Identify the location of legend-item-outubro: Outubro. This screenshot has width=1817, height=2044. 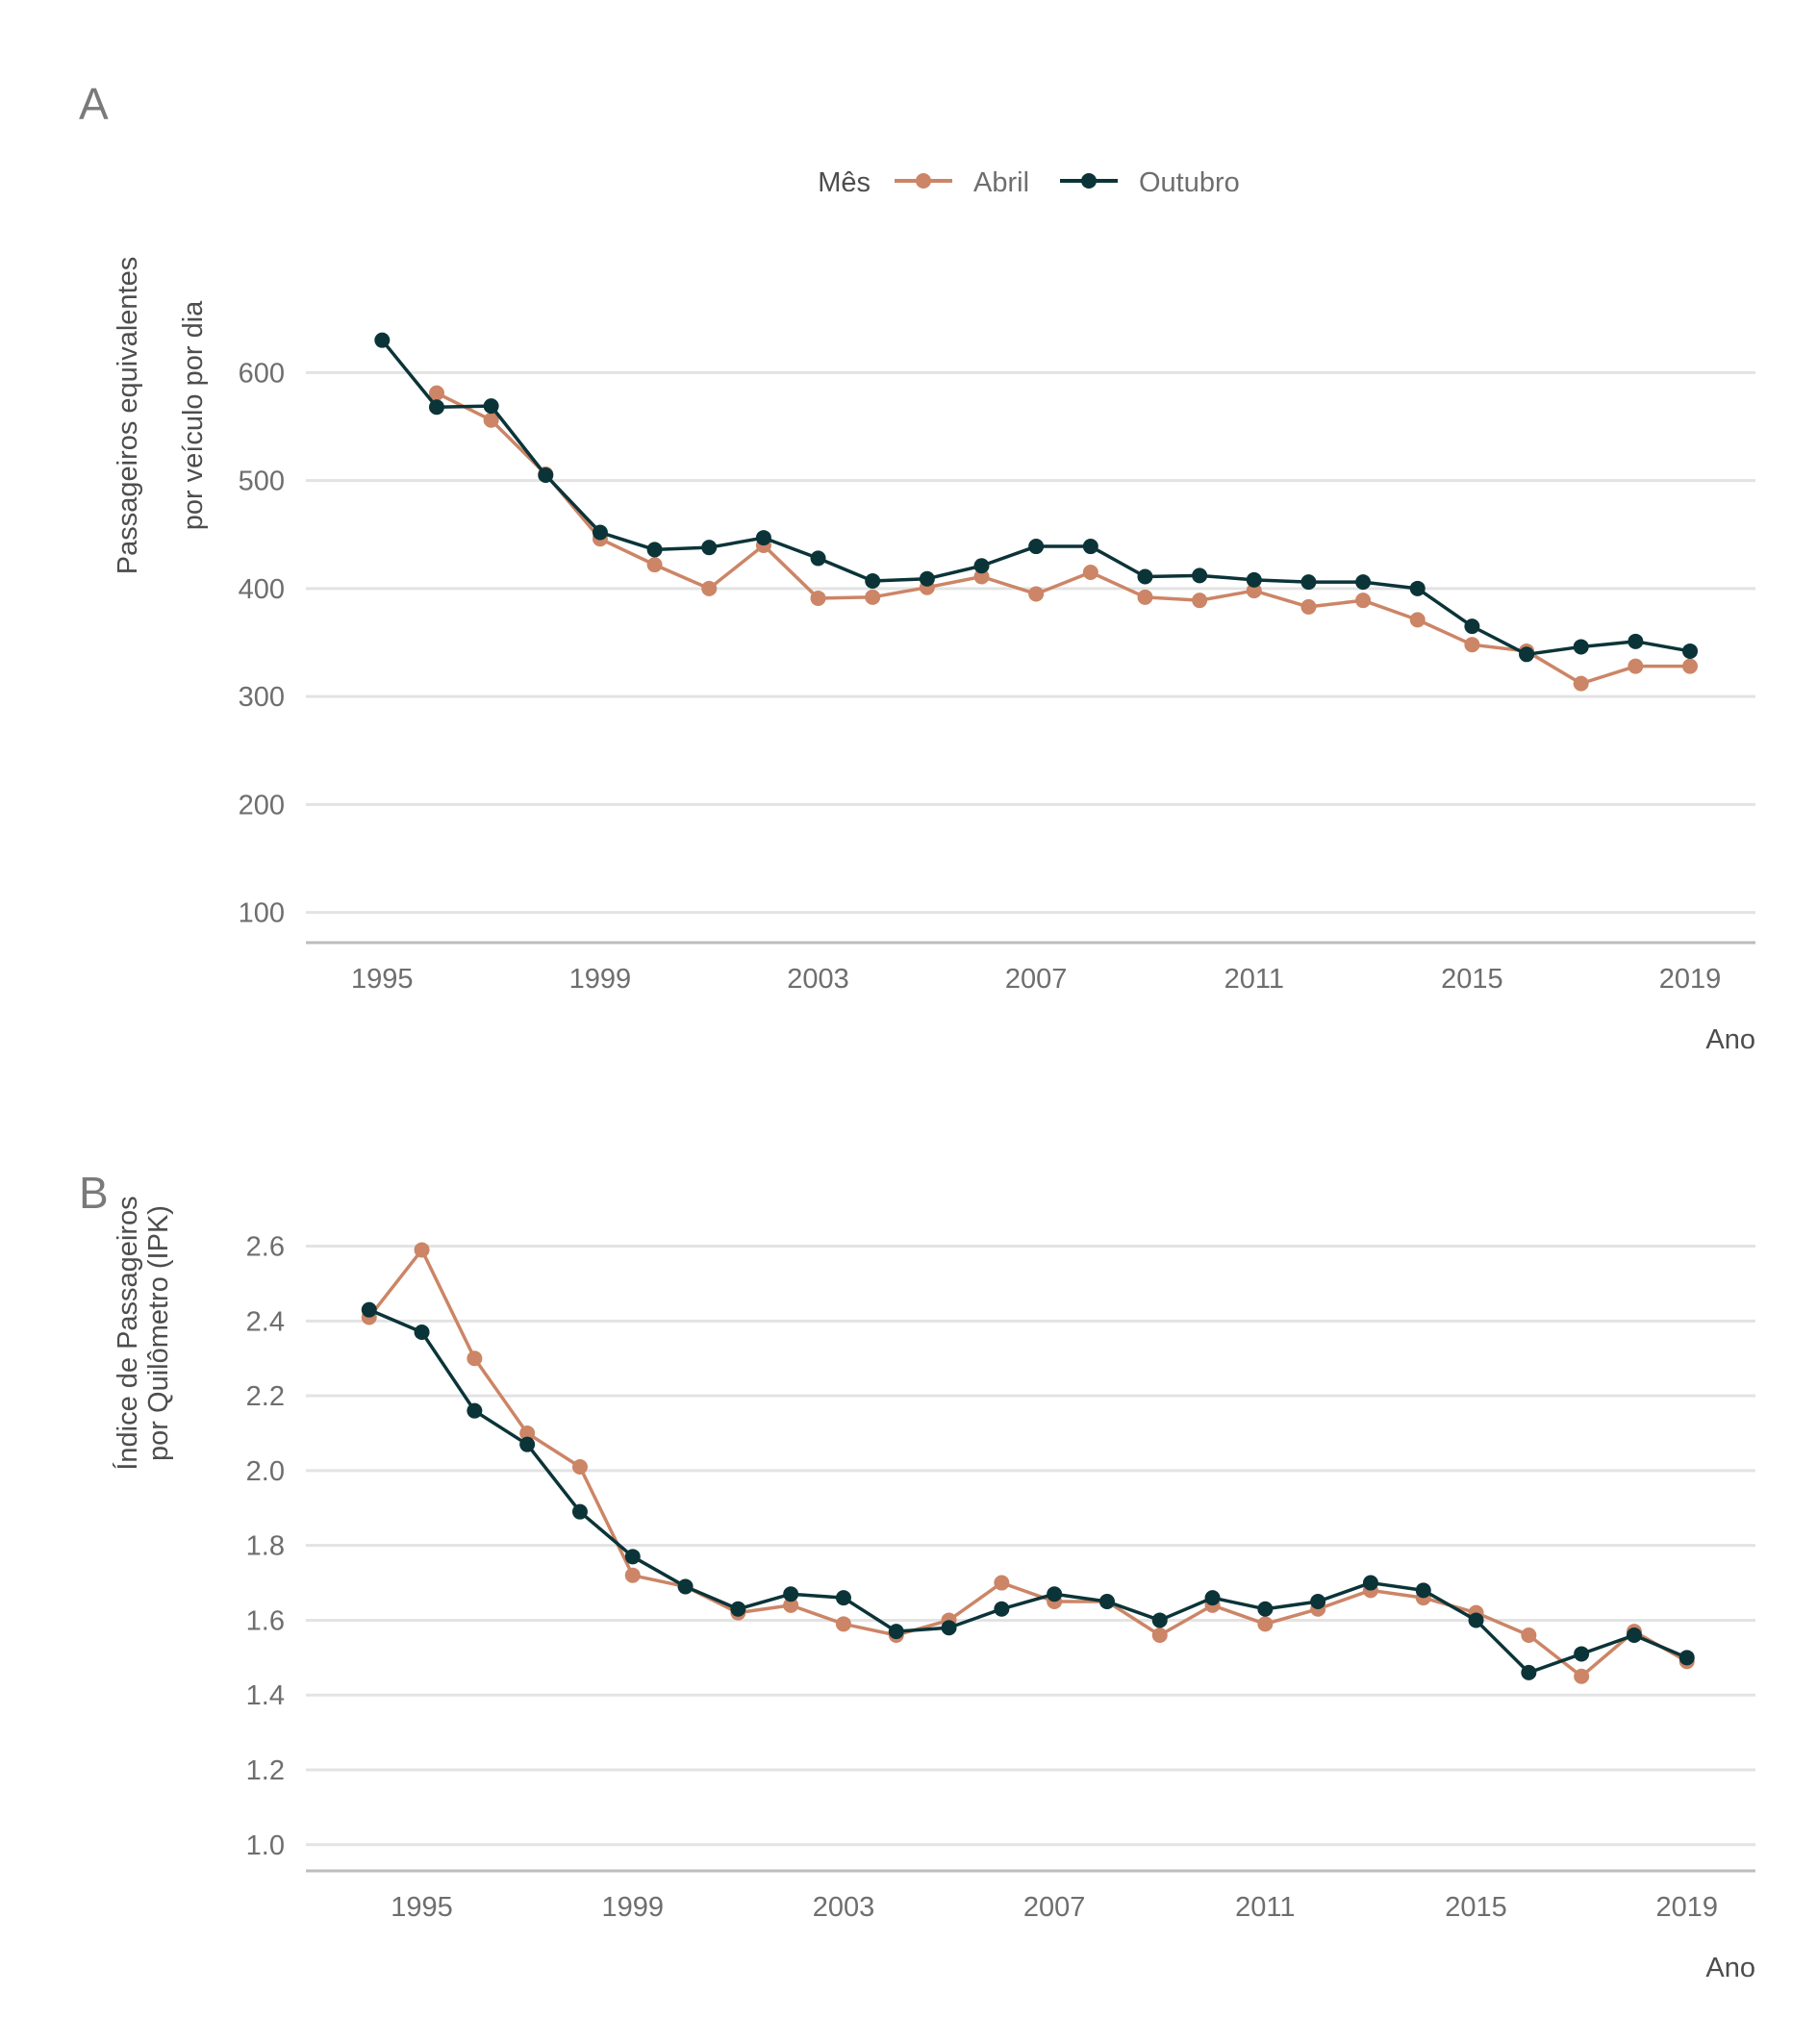
(1150, 182).